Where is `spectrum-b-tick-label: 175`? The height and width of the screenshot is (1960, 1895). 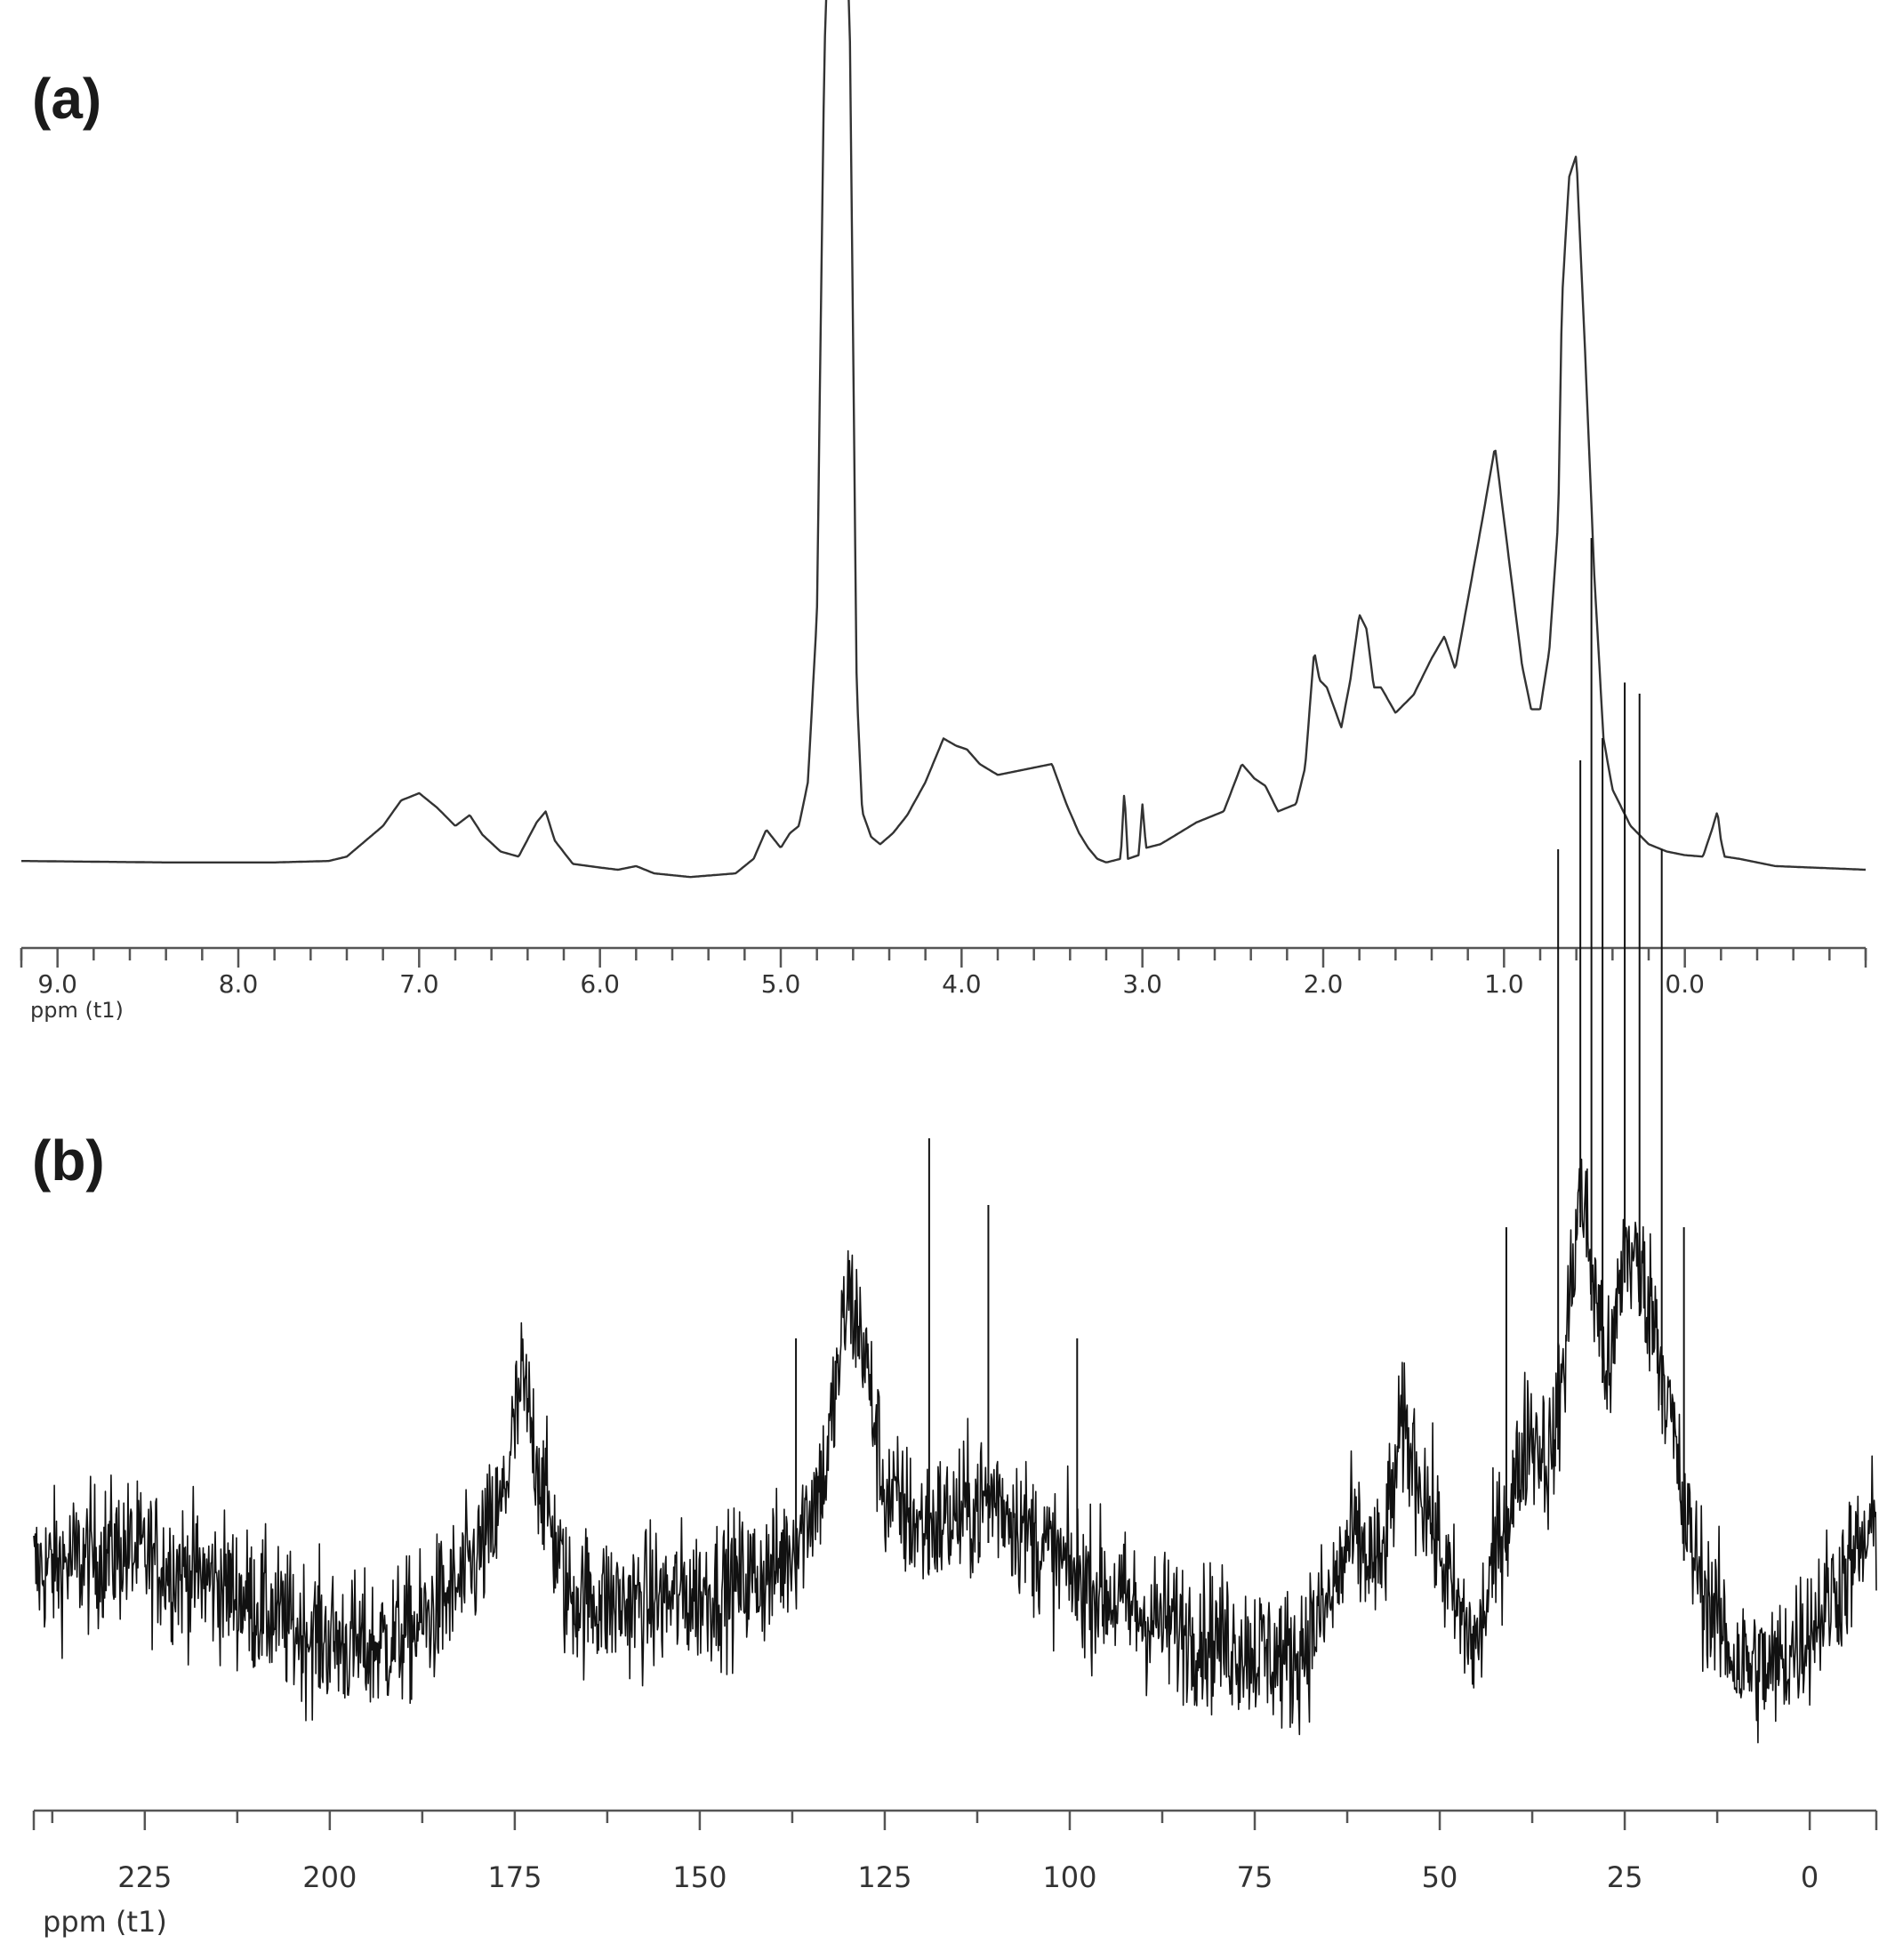
spectrum-b-tick-label: 175 is located at coordinates (514, 1877).